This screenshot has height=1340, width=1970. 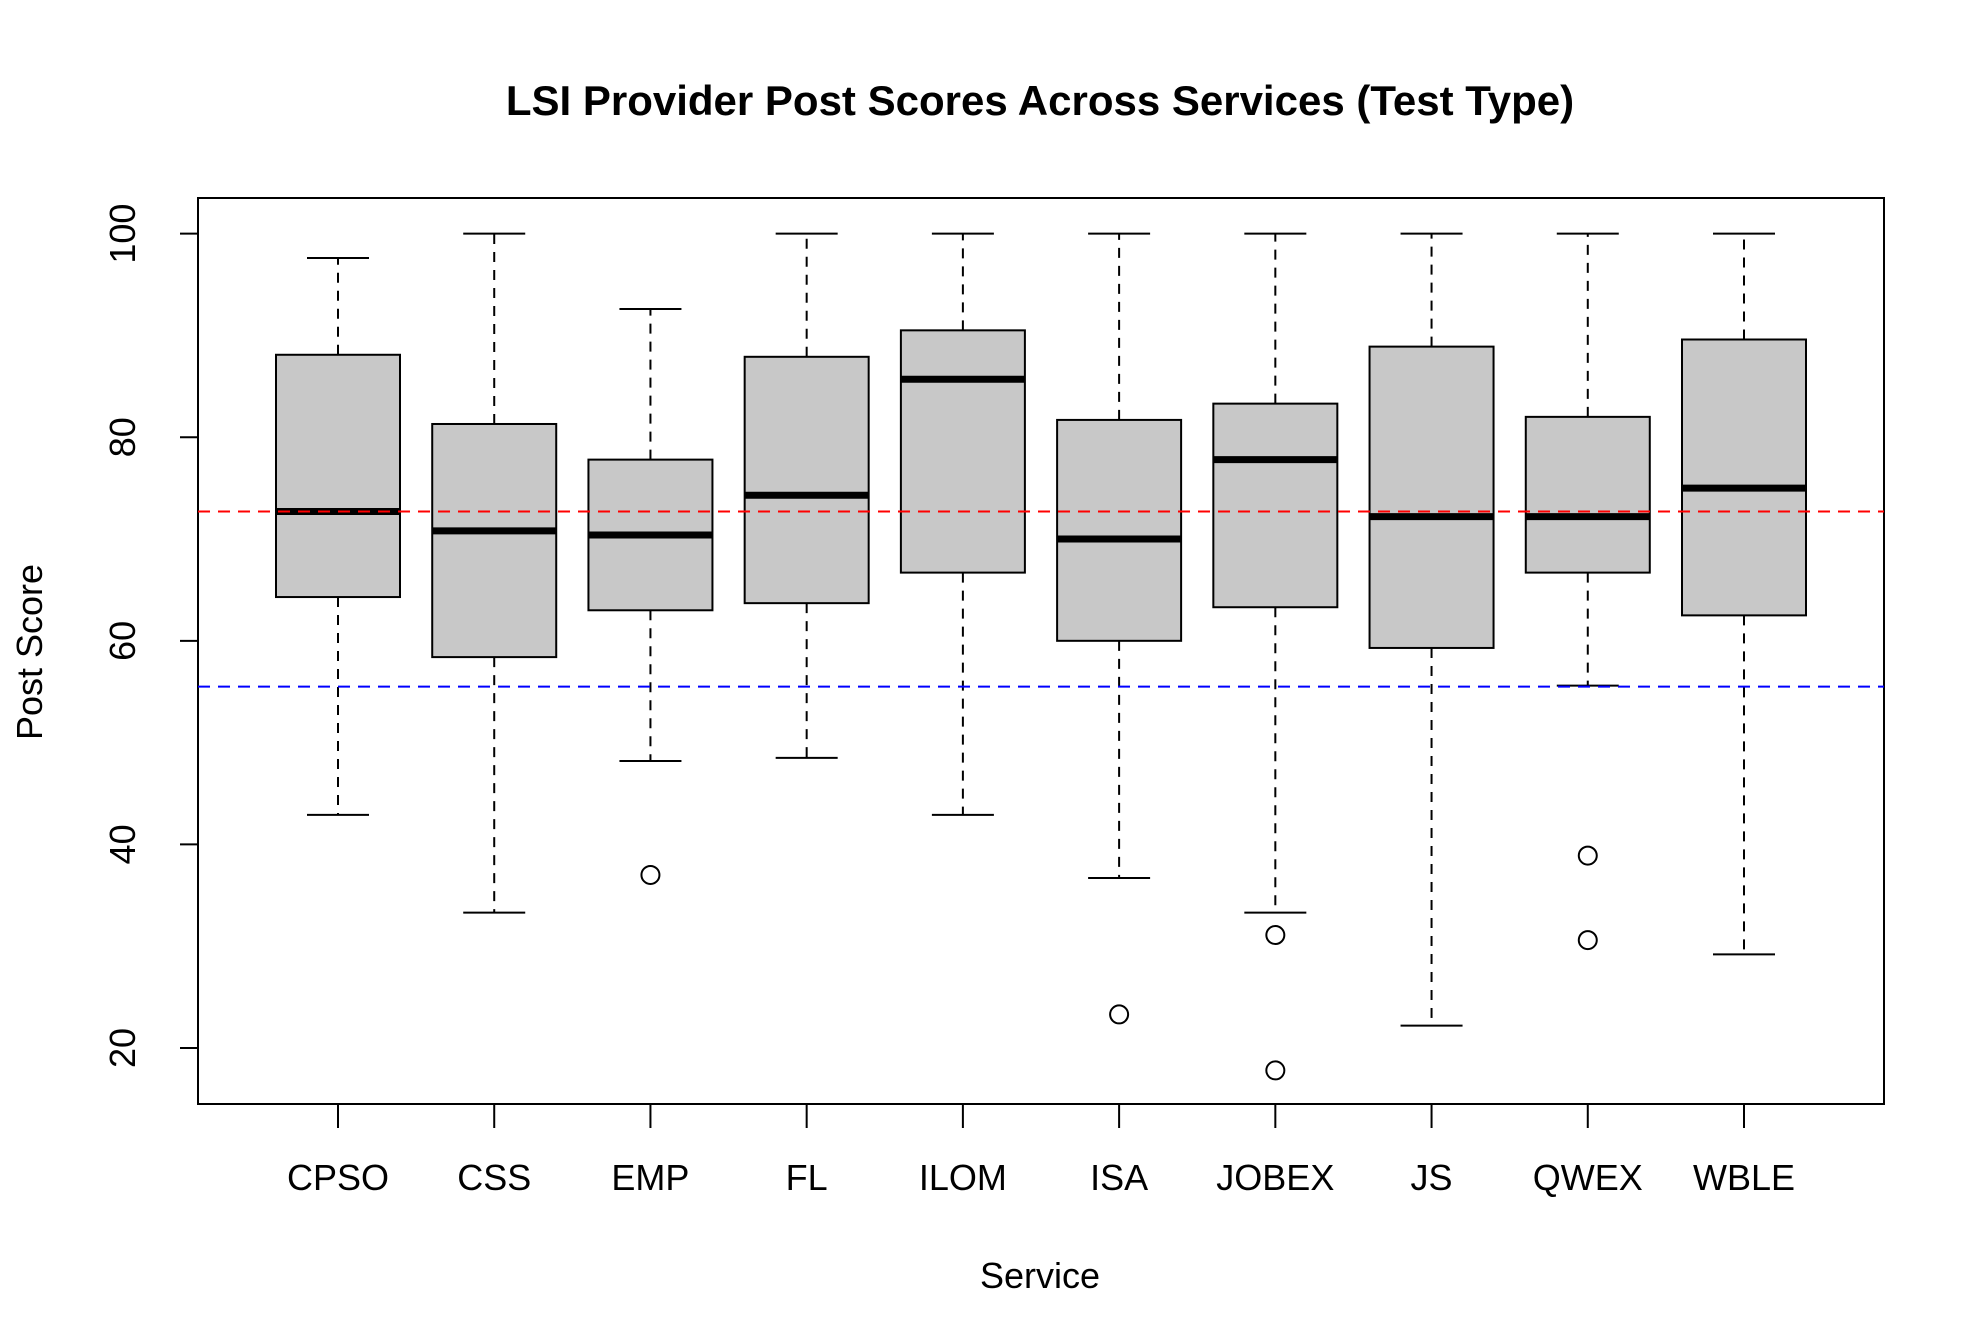 What do you see at coordinates (122, 844) in the screenshot?
I see `y-tick-label: 40` at bounding box center [122, 844].